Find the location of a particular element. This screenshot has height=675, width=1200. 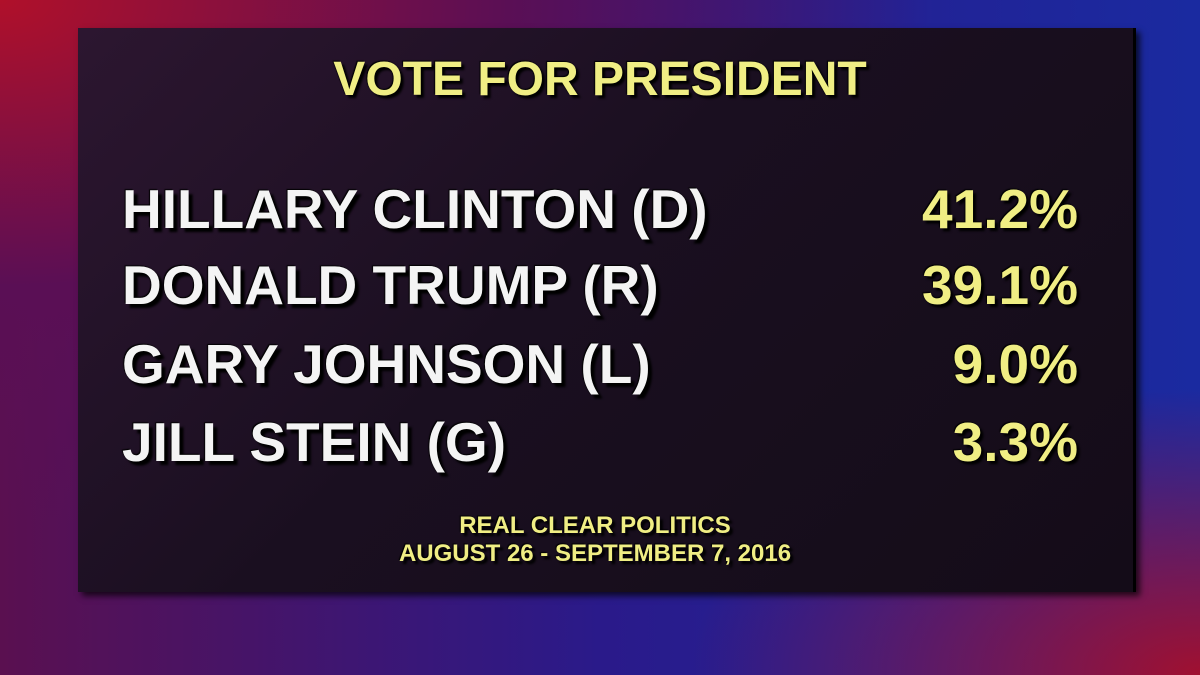

candidate-name: HILLARY CLINTON (D) is located at coordinates (415, 209).